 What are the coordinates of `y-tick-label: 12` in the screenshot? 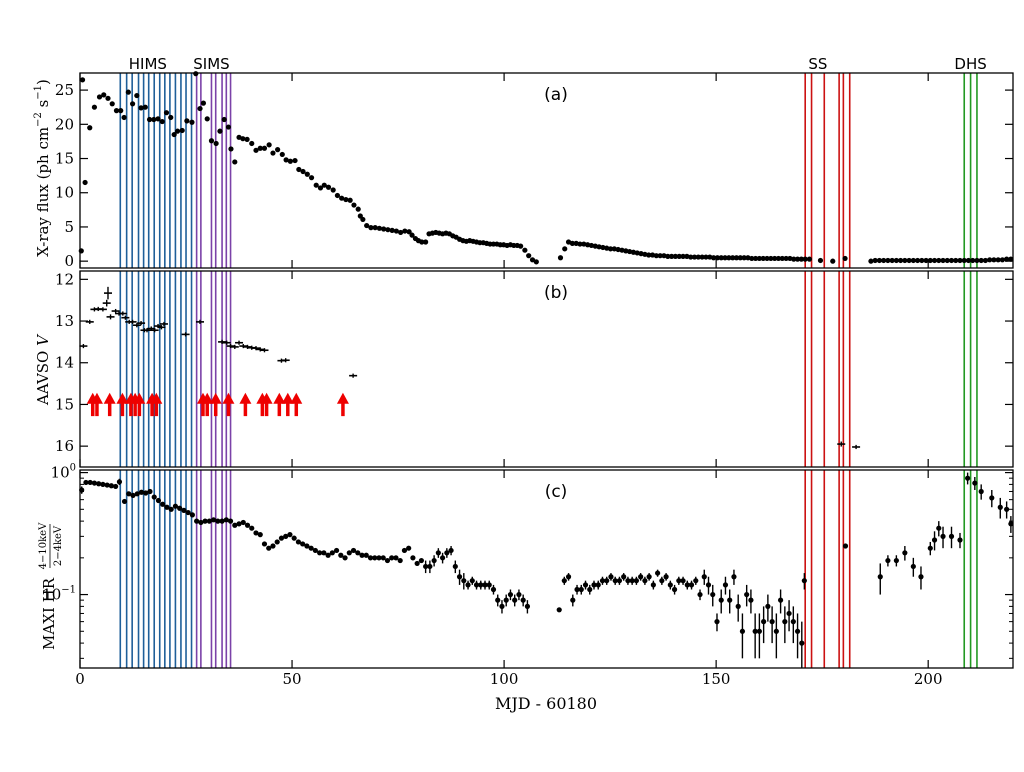 It's located at (64, 279).